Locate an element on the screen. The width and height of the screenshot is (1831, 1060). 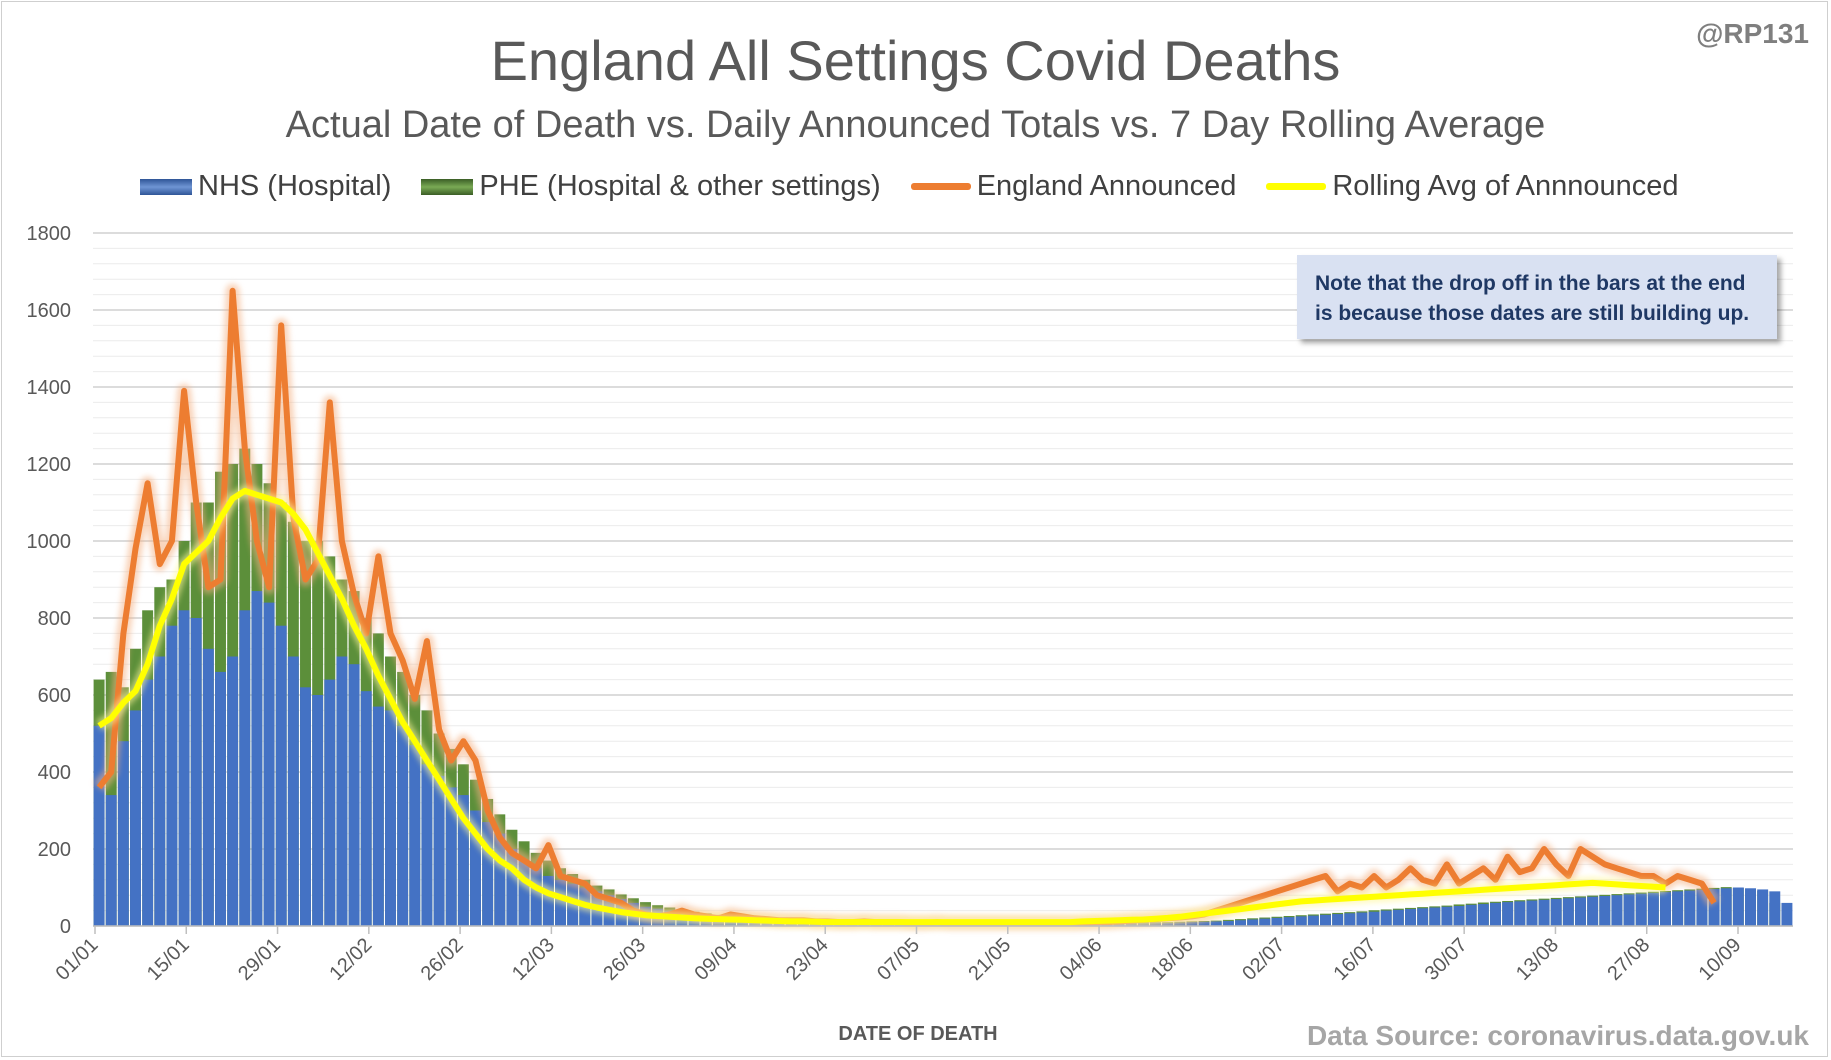
x-tick-label: 26/03 is located at coordinates (624, 959).